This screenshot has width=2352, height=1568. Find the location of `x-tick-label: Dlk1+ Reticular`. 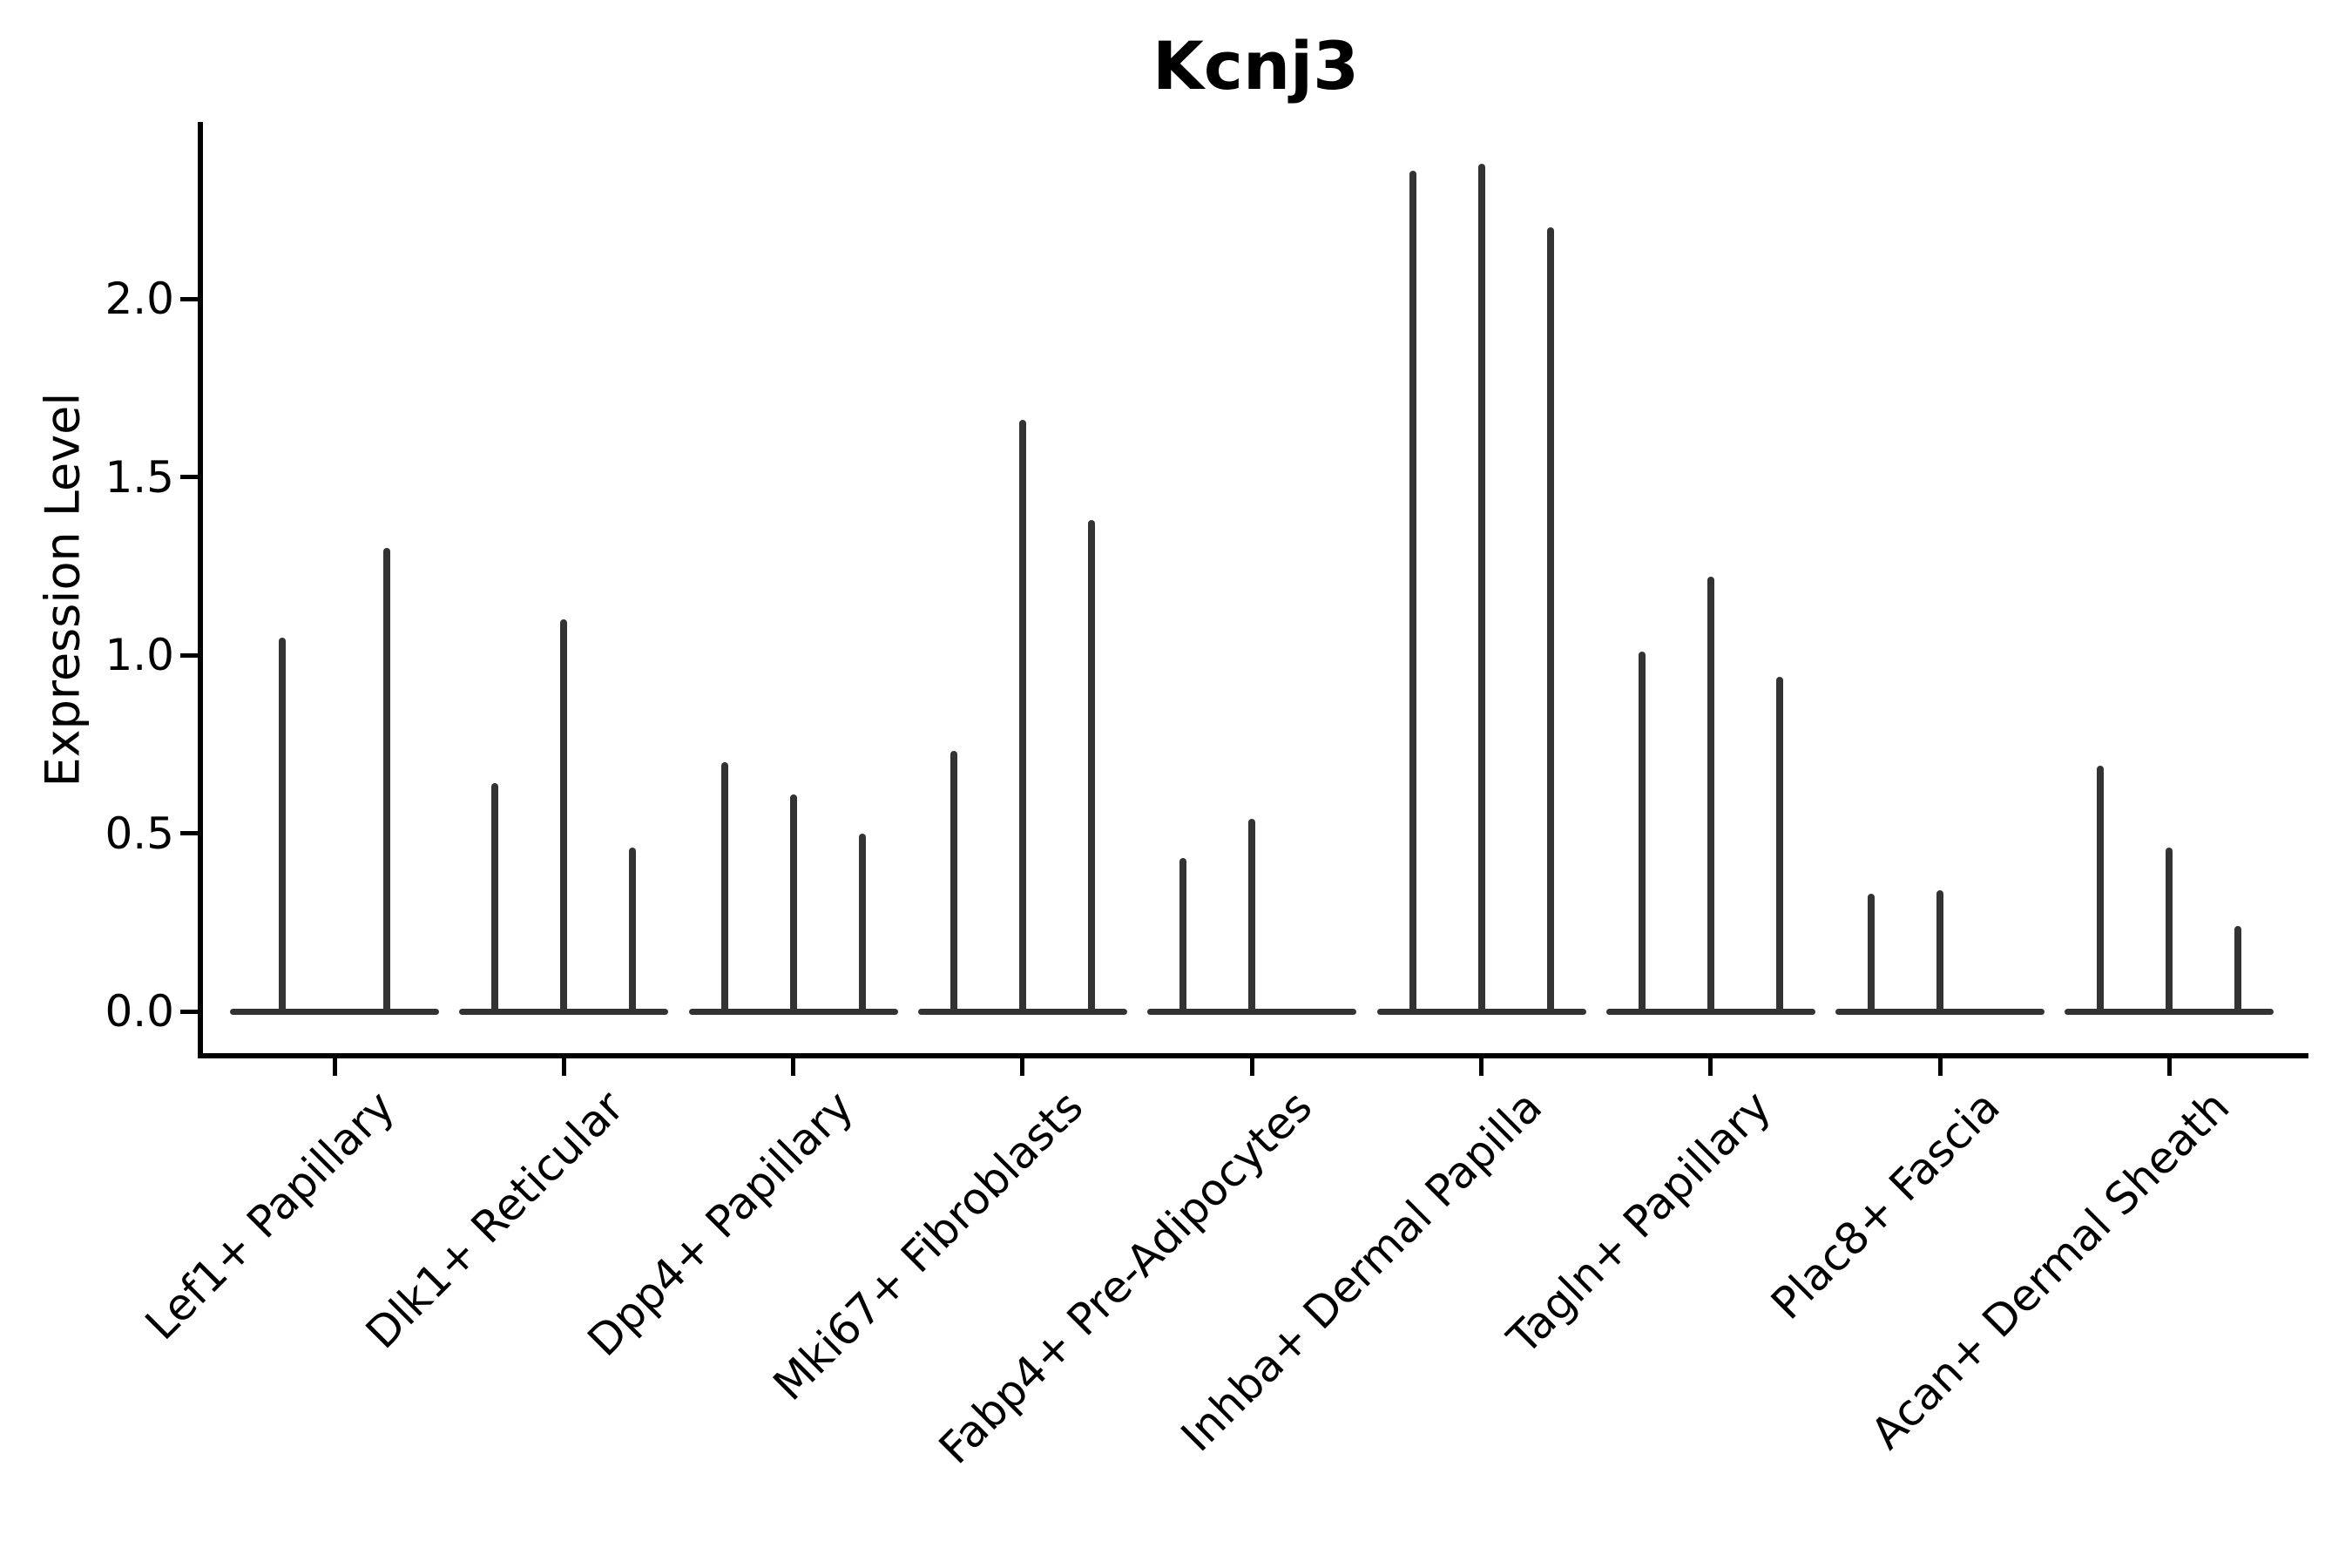

x-tick-label: Dlk1+ Reticular is located at coordinates (495, 1220).